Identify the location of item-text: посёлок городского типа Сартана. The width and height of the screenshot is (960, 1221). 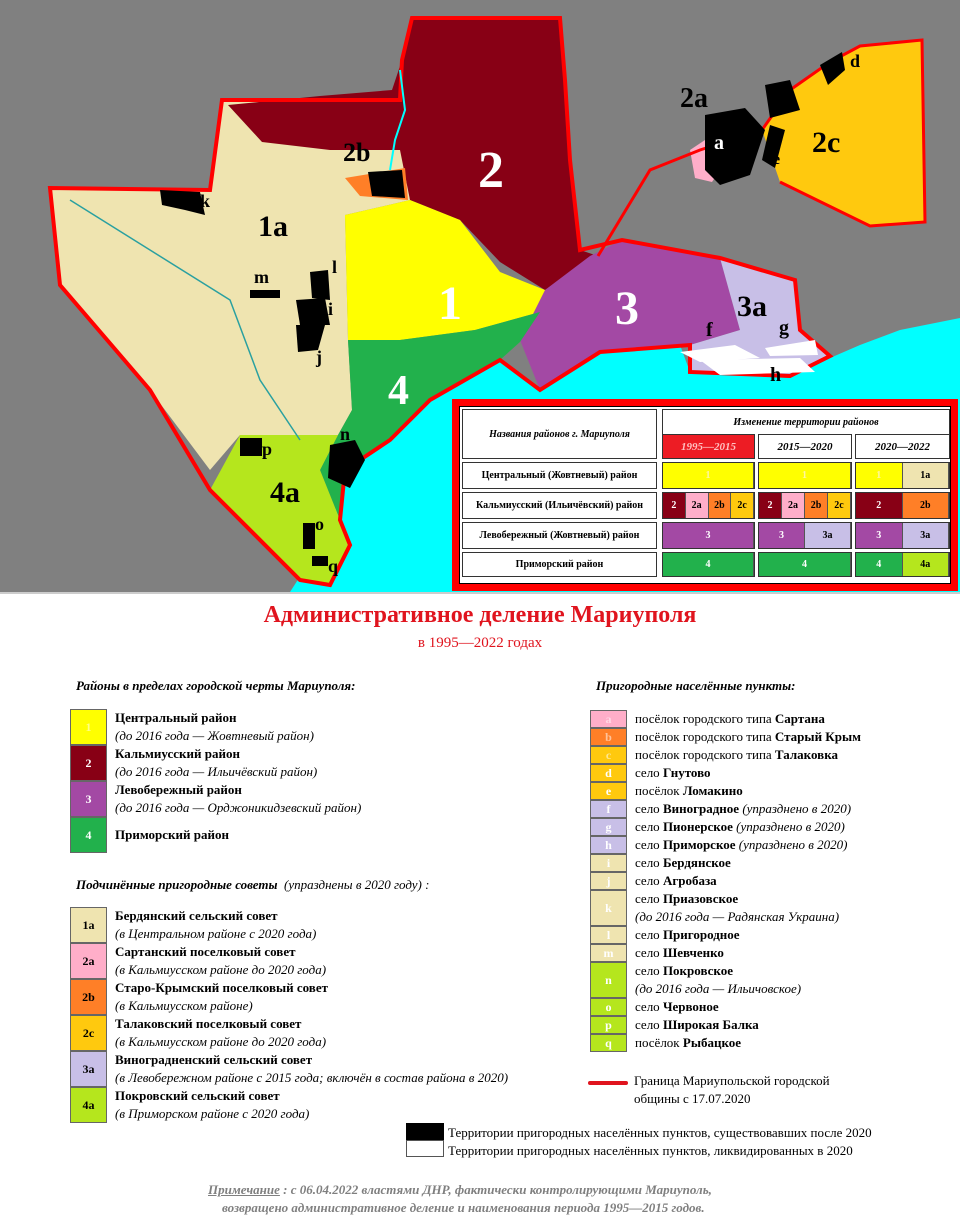
(726, 719).